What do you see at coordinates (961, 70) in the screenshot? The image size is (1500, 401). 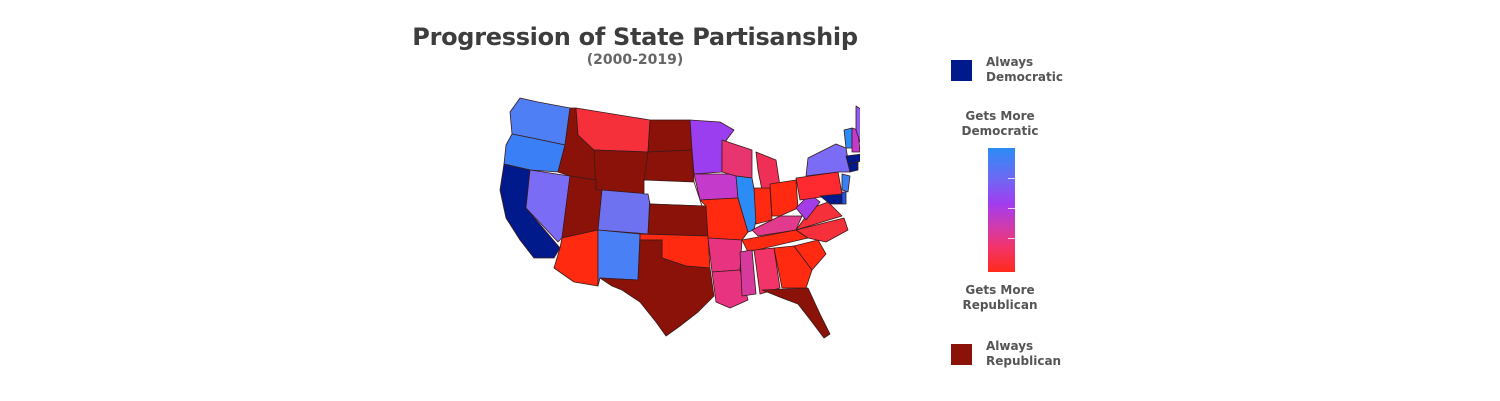 I see `always-democratic-swatch` at bounding box center [961, 70].